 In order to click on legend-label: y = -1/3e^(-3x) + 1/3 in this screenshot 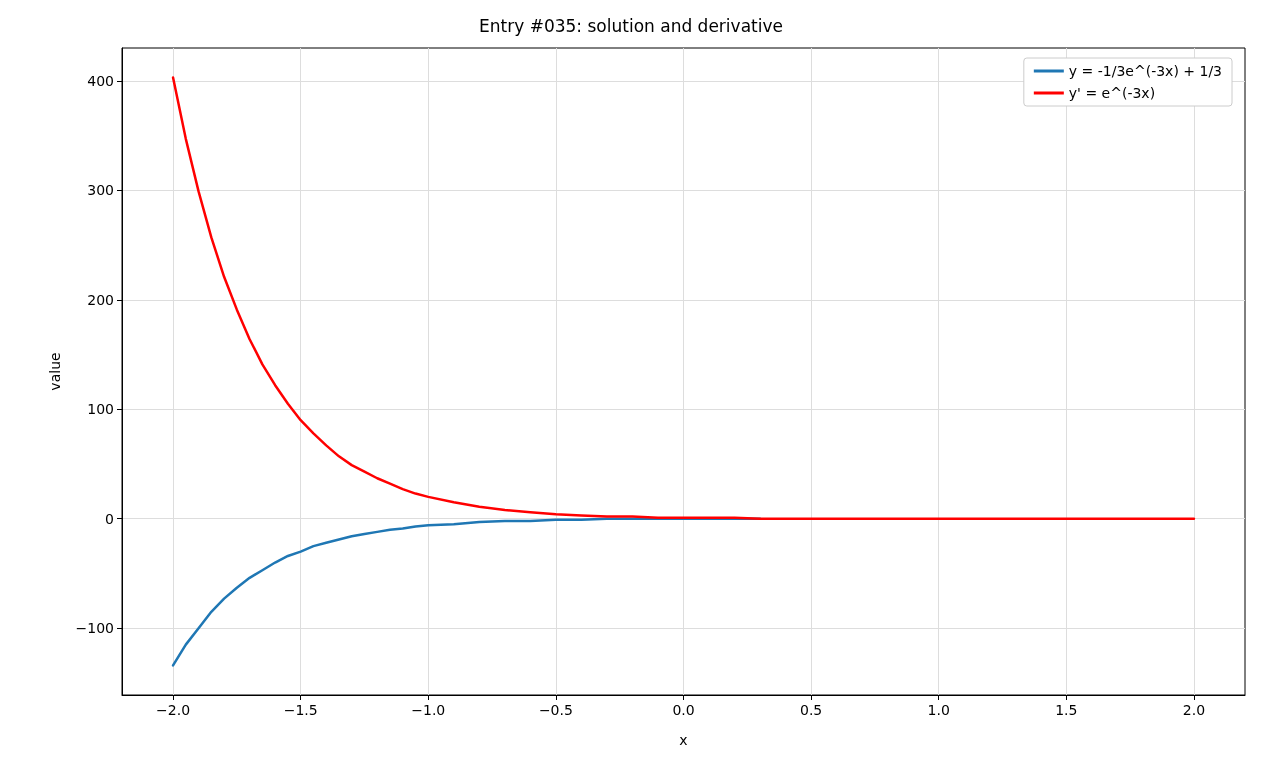, I will do `click(1145, 71)`.